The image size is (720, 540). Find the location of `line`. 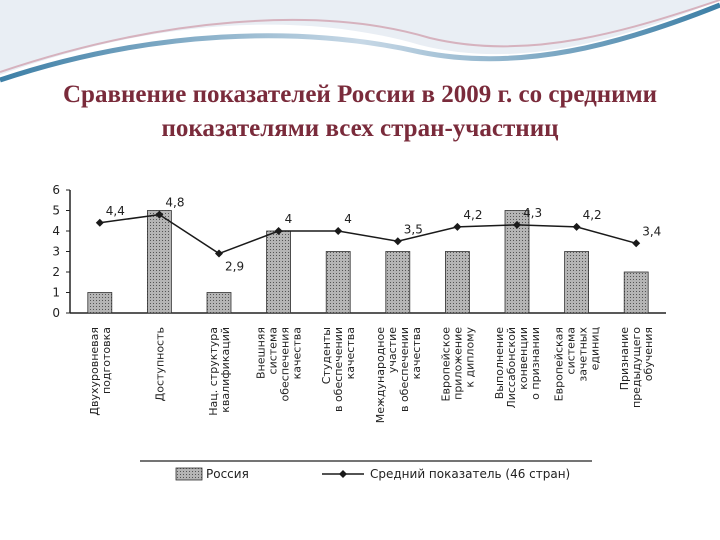

line is located at coordinates (368, 234).